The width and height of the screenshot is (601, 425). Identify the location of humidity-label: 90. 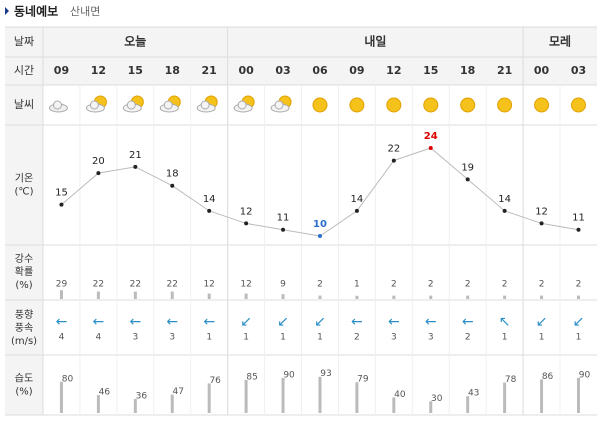
(585, 375).